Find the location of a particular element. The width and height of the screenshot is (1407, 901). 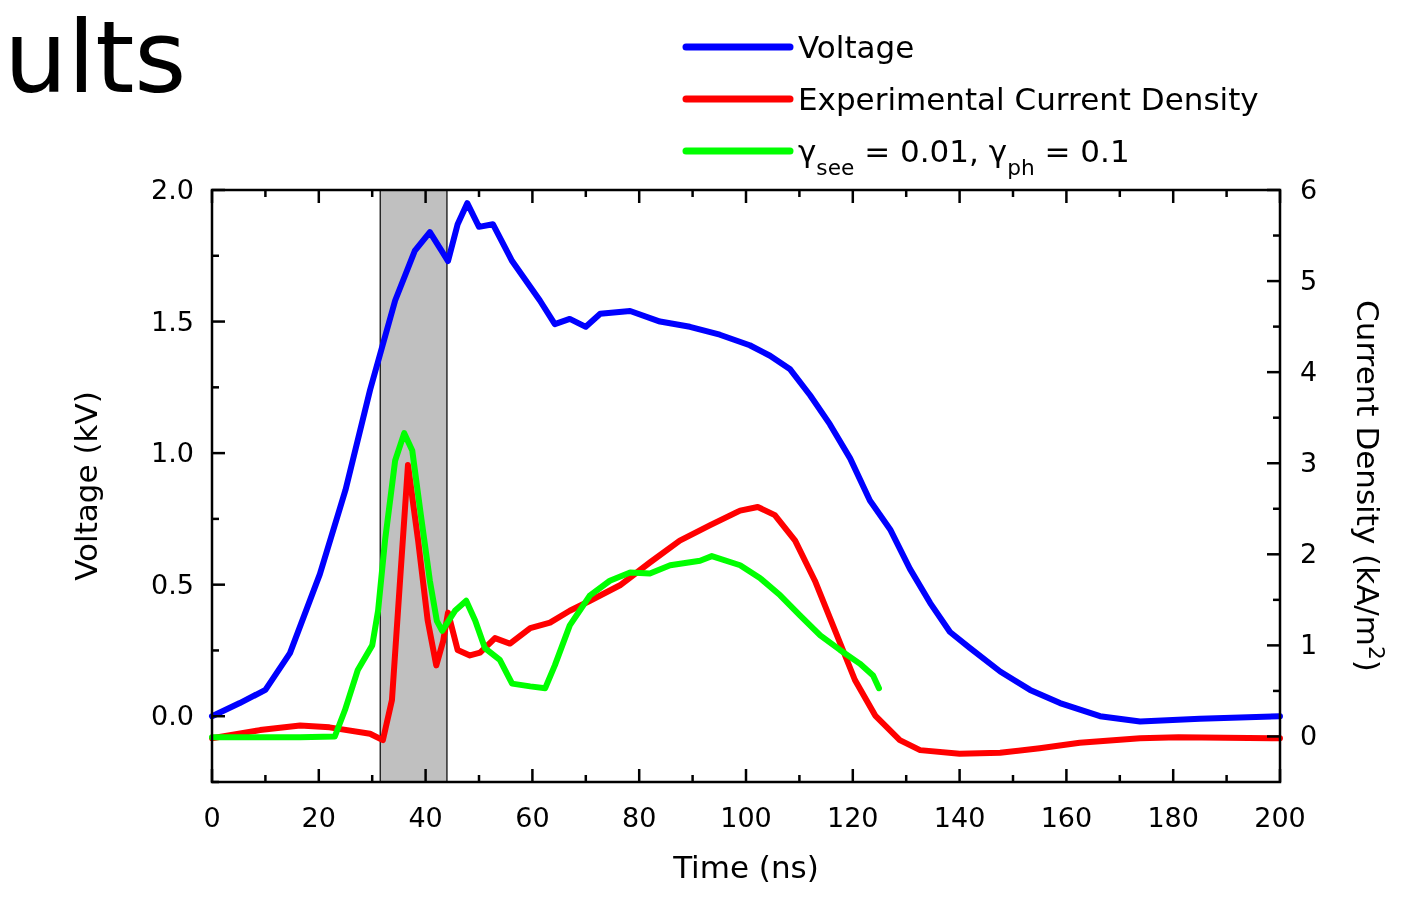

y-tick-label: 0.0 is located at coordinates (172, 716).